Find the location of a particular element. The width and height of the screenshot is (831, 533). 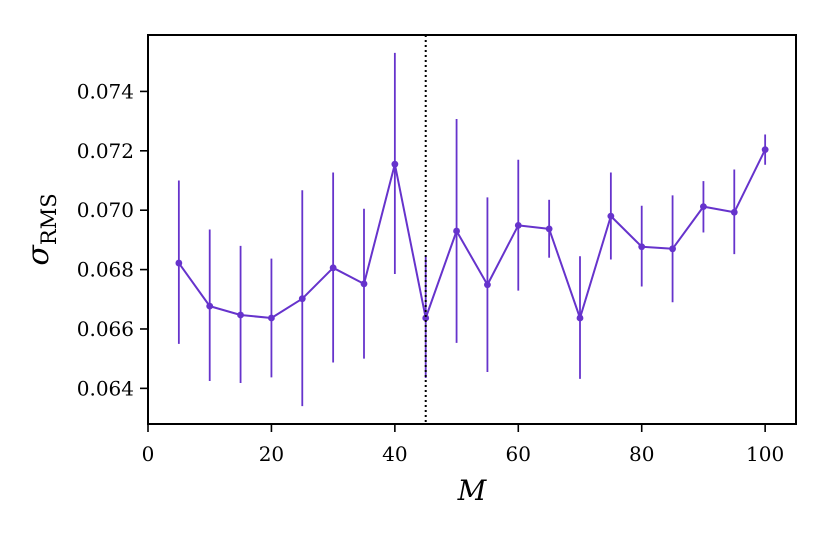

x-tick-label: 100 is located at coordinates (765, 454).